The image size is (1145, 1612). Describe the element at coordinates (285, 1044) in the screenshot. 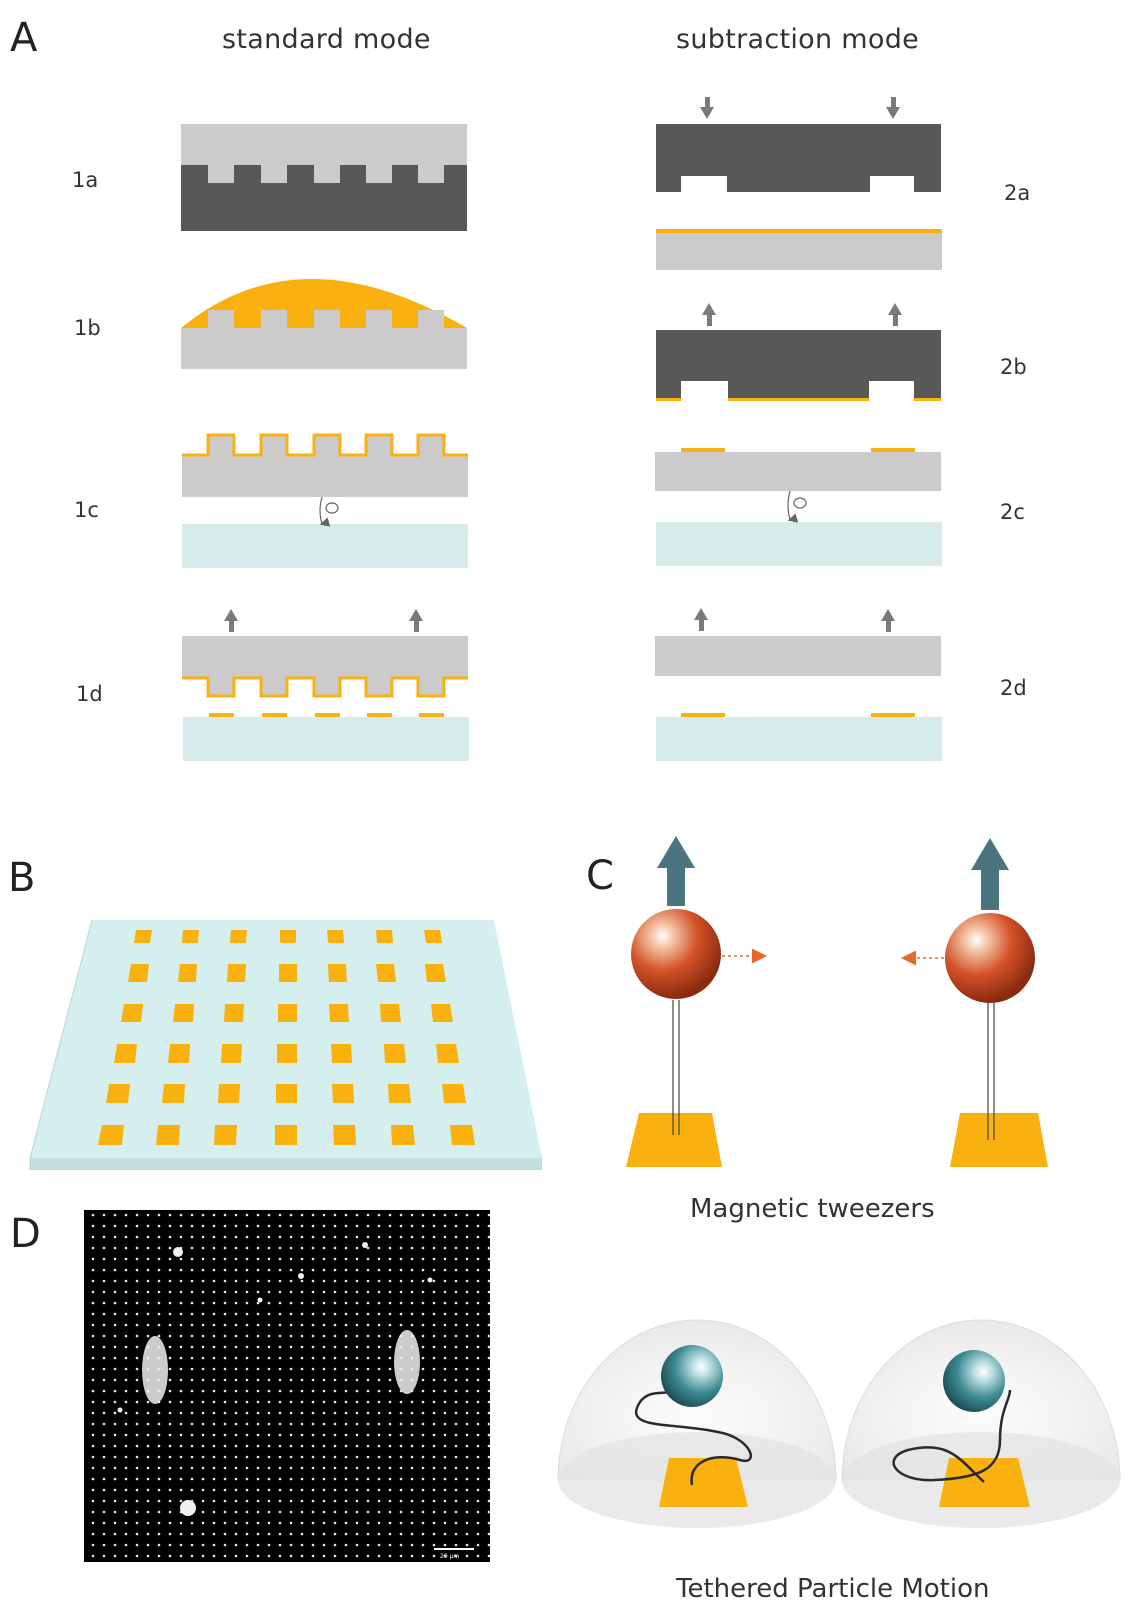

I see `gold-pad-array` at that location.